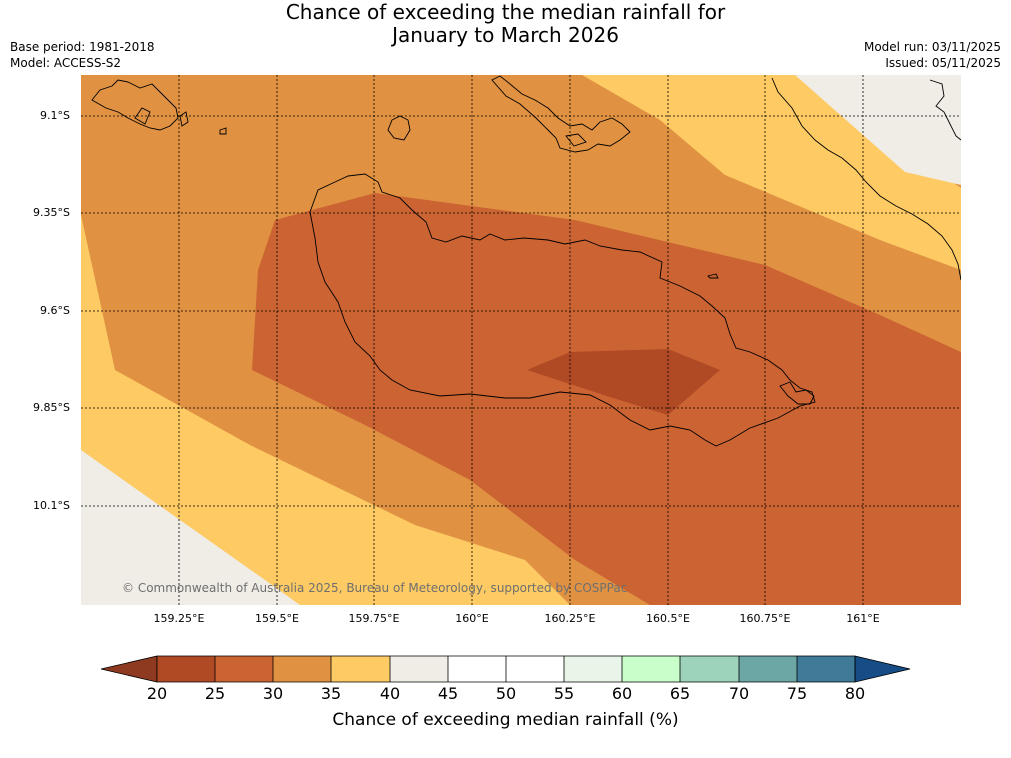  Describe the element at coordinates (680, 693) in the screenshot. I see `colorbar-tick-label: 65` at that location.